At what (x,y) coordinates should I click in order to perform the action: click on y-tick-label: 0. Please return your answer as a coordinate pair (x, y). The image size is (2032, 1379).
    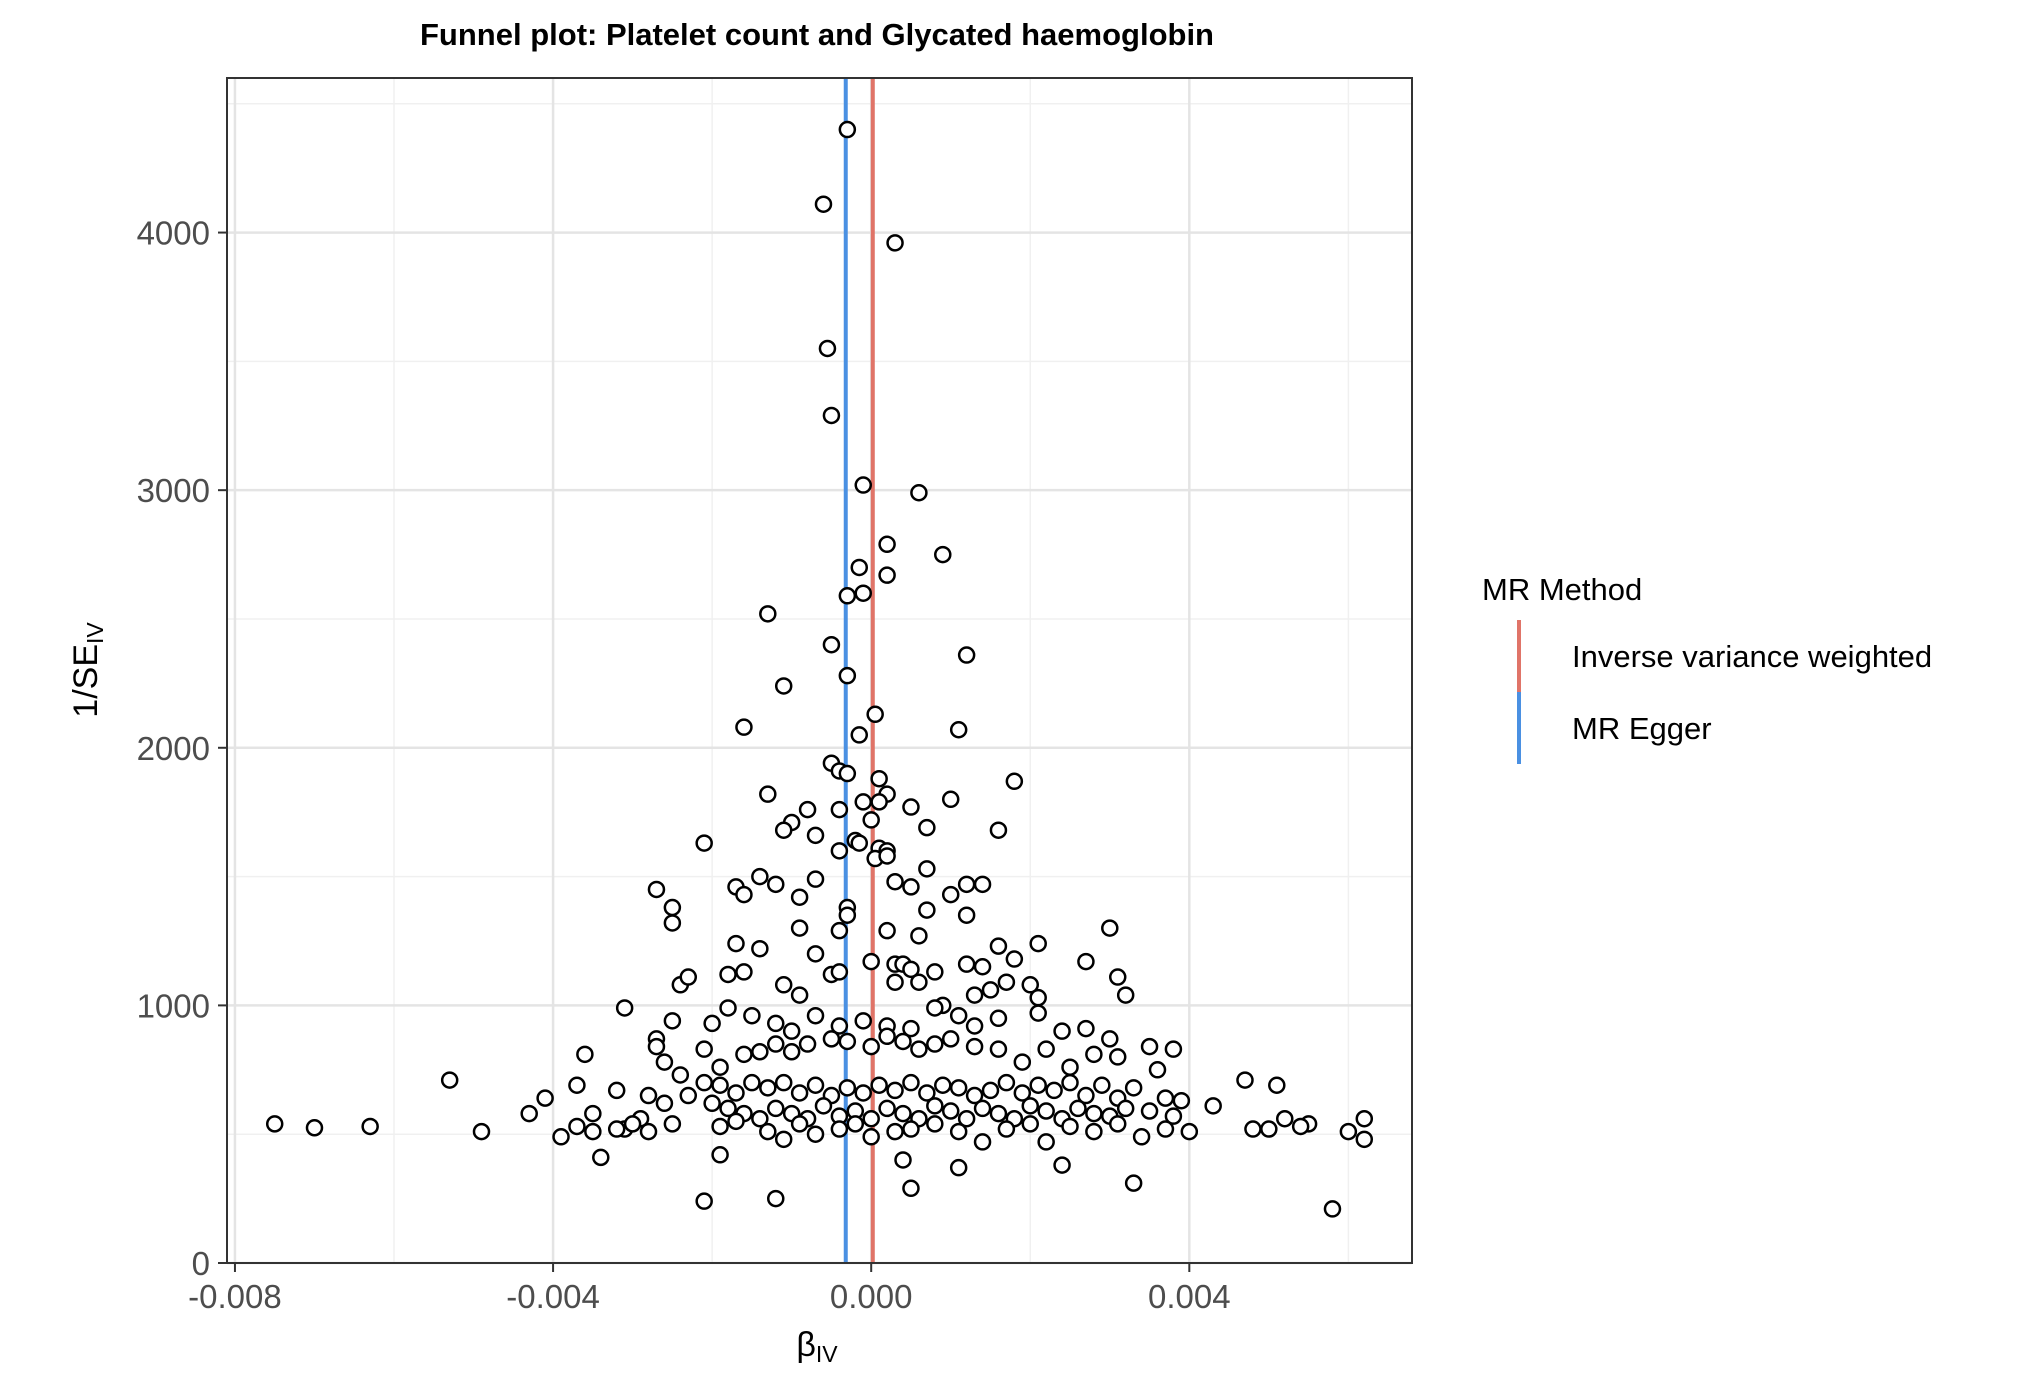
    Looking at the image, I should click on (201, 1263).